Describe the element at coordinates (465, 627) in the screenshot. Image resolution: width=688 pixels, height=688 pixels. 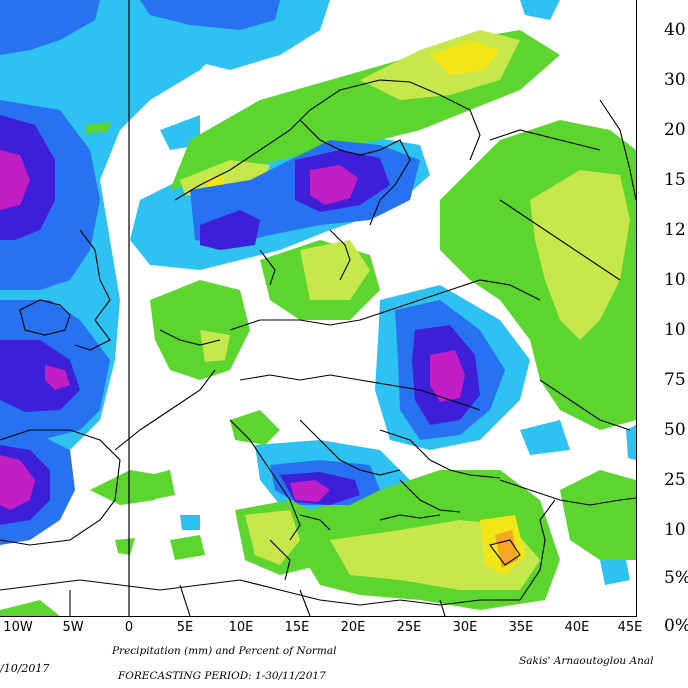
I see `lon-label: 30E` at that location.